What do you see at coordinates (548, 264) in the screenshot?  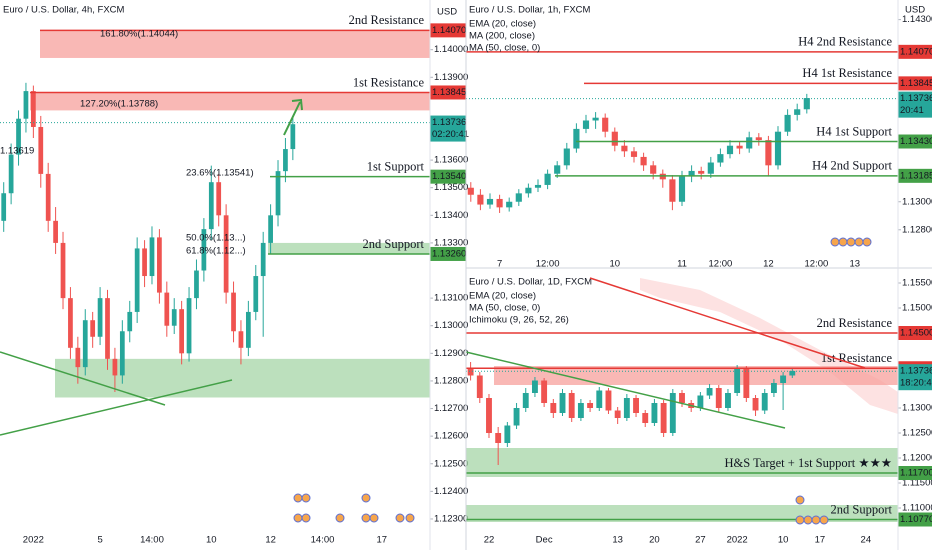 I see `x-tick-label: 12:00` at bounding box center [548, 264].